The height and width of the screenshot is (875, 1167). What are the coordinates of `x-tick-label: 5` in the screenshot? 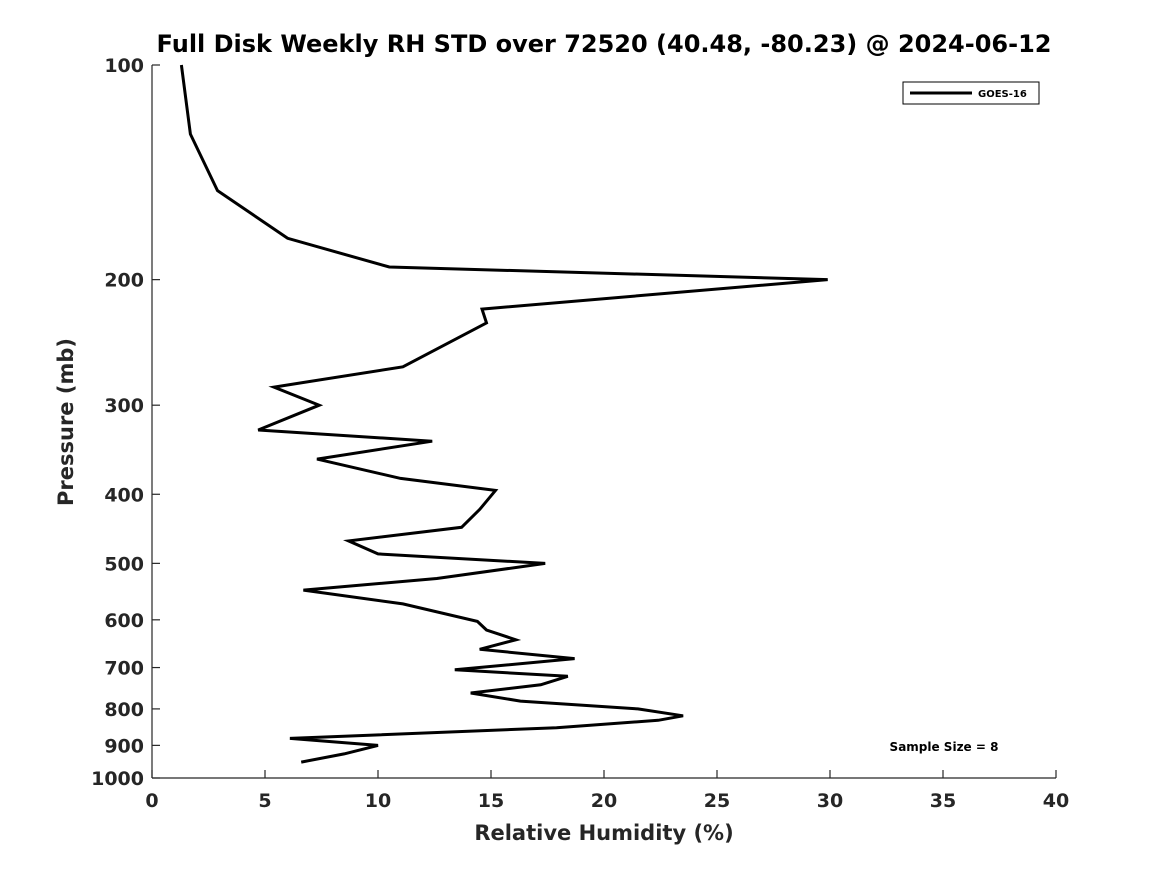 It's located at (264, 801).